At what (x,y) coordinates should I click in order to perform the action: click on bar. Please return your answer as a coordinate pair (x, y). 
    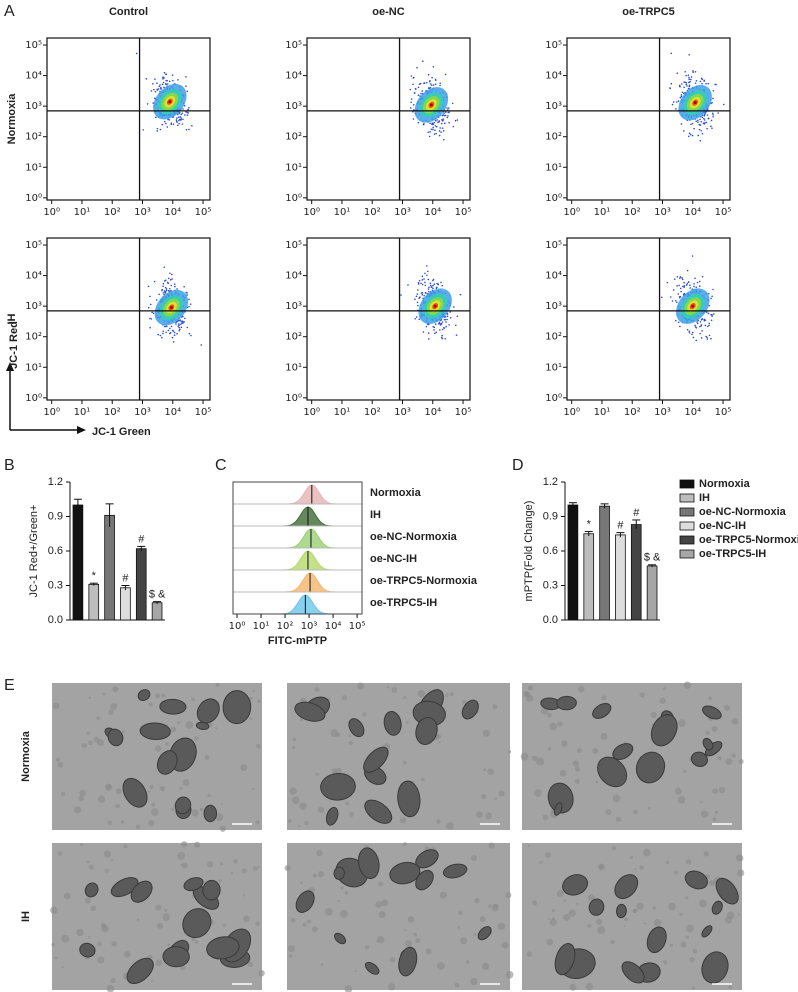
    Looking at the image, I should click on (636, 572).